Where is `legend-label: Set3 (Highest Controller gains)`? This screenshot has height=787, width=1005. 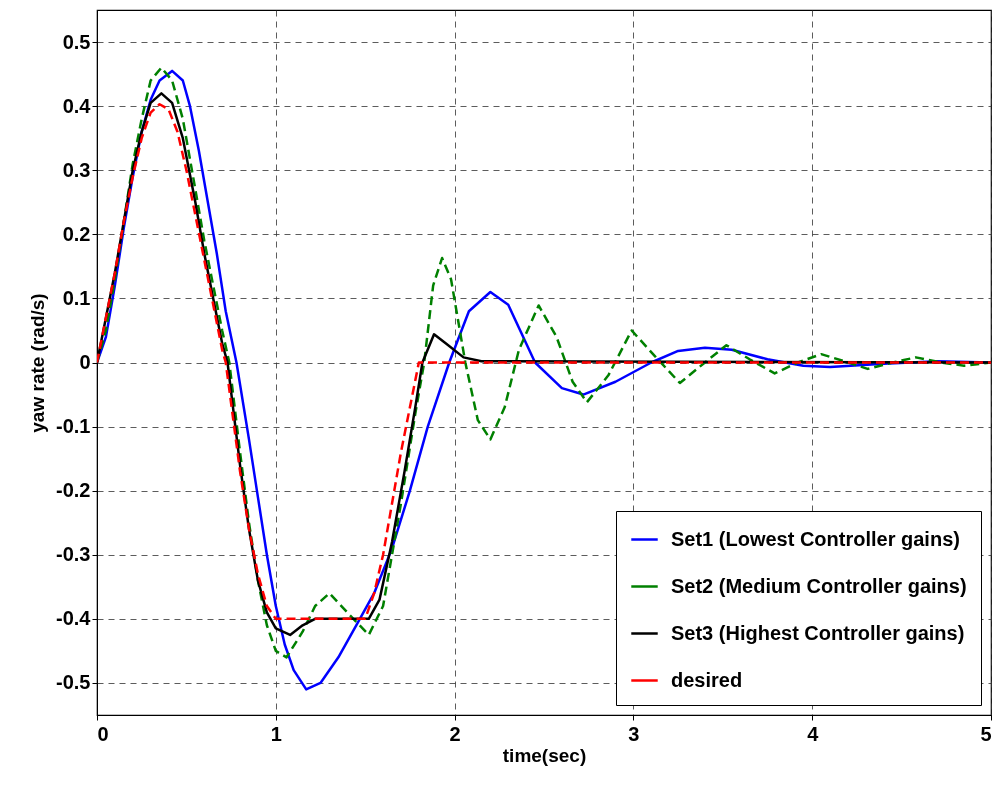
legend-label: Set3 (Highest Controller gains) is located at coordinates (818, 632).